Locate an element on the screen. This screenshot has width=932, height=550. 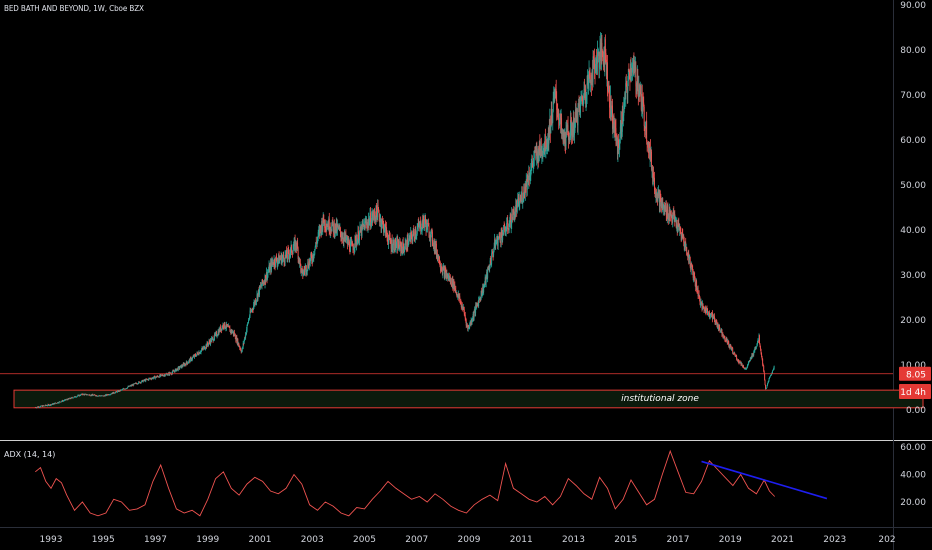
countdown-badge-label: 1d 4h is located at coordinates (913, 393).